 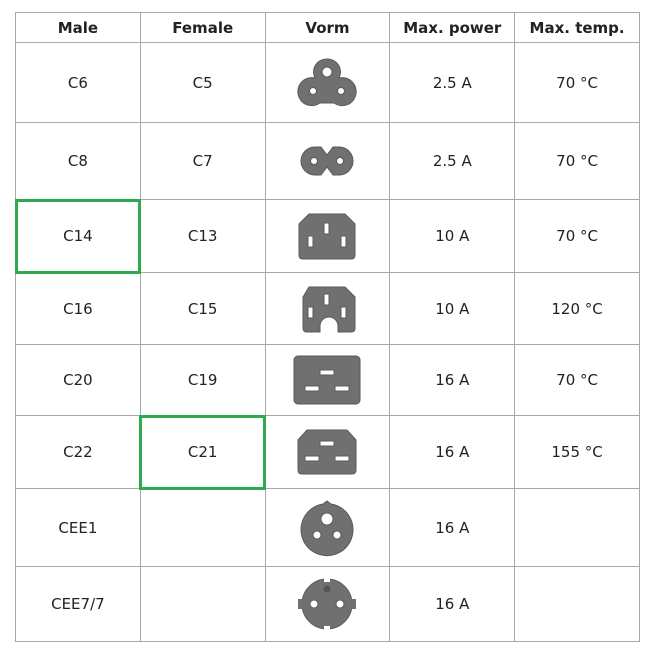 I want to click on c5-cloverleaf-icon, so click(x=327, y=81).